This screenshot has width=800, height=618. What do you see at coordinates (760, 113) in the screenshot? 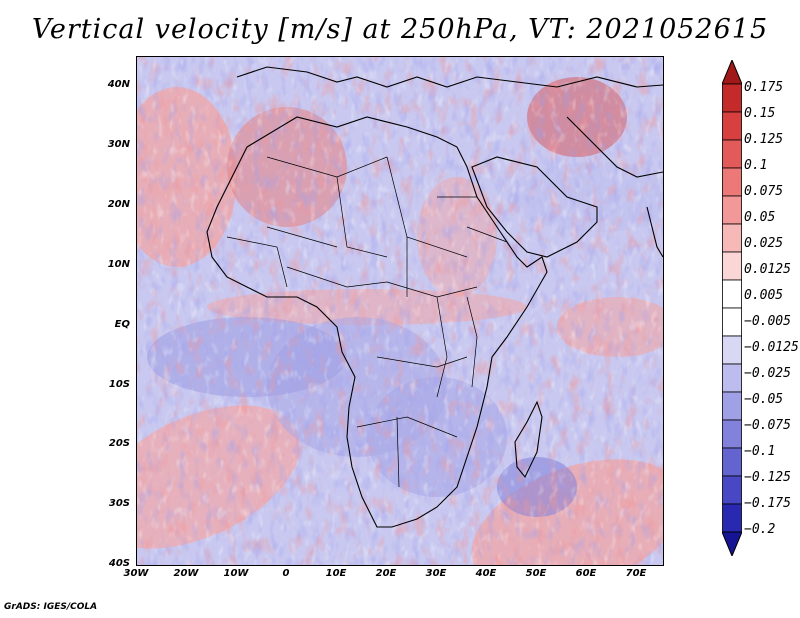
I see `colorbar-label: 0.15` at bounding box center [760, 113].